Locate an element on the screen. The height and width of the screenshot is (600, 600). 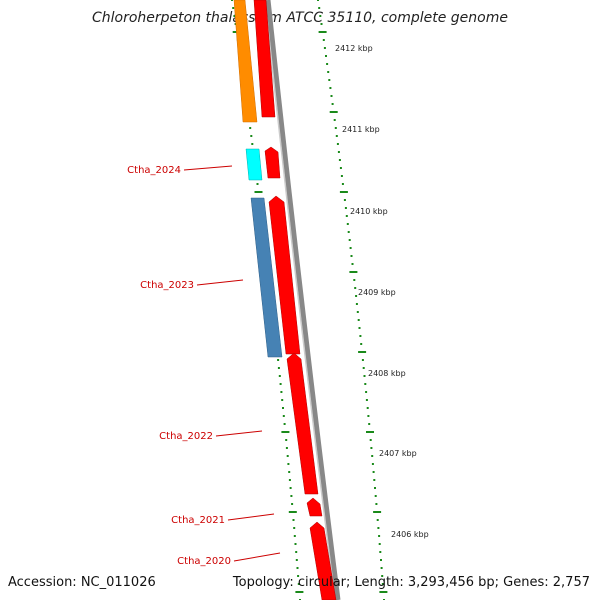
gene-ctha-2020 is located at coordinates (323, 560).